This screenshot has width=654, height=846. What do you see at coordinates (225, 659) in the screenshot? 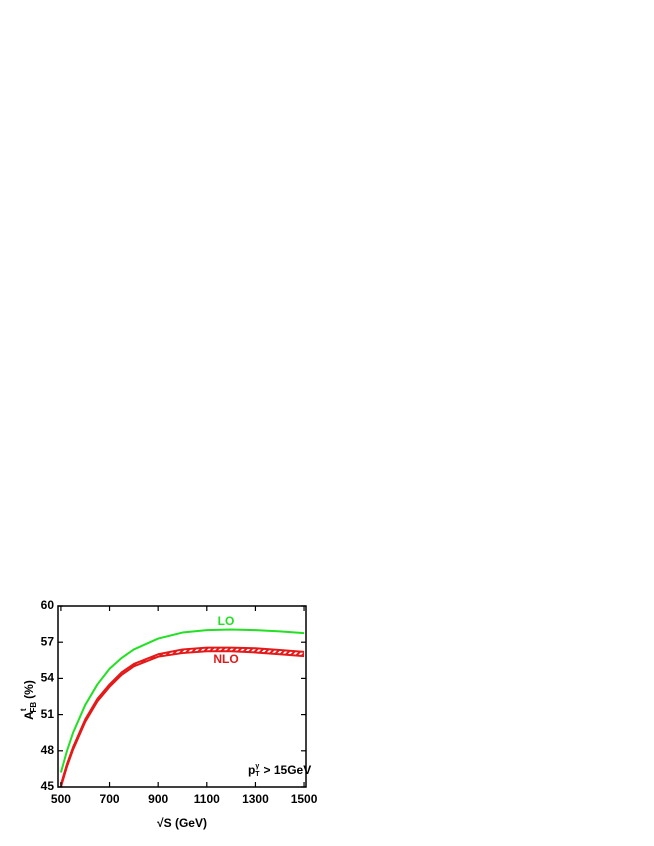
I see `nlo-label: NLO` at bounding box center [225, 659].